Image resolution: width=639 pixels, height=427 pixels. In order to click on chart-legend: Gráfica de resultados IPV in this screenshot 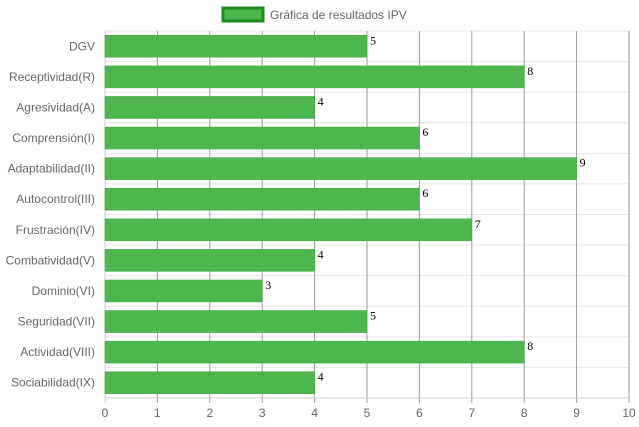, I will do `click(314, 14)`.